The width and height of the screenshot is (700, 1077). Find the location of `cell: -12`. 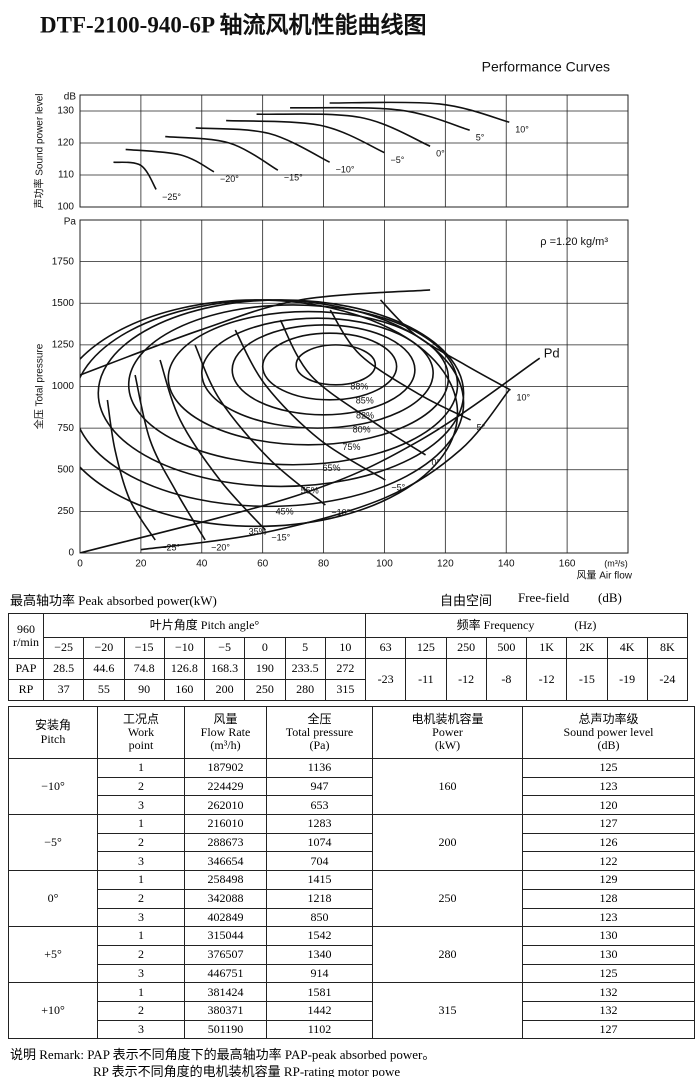

cell: -12 is located at coordinates (546, 679).